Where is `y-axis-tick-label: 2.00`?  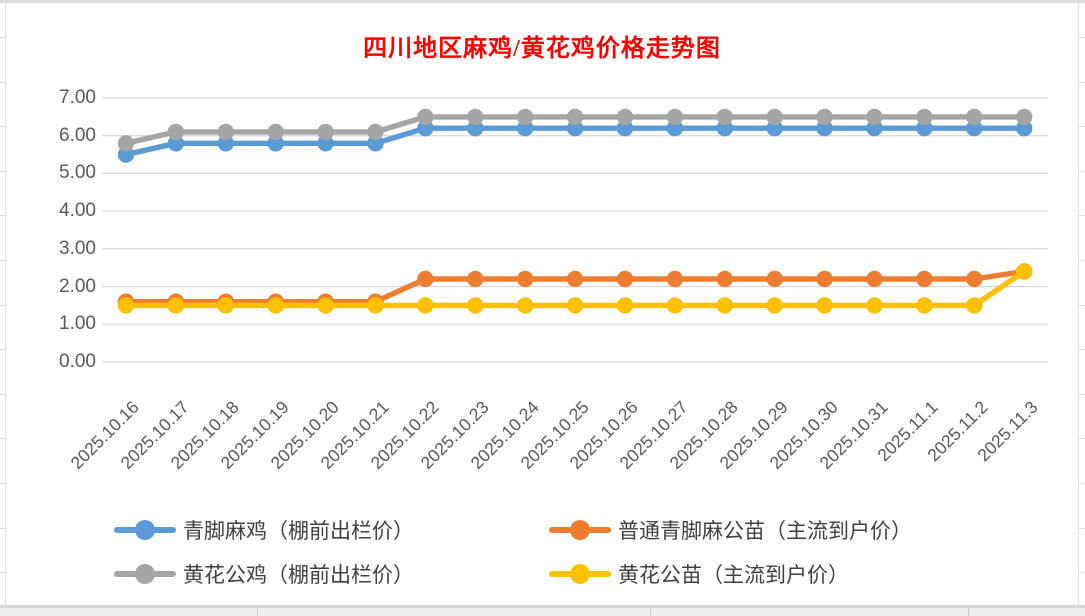
y-axis-tick-label: 2.00 is located at coordinates (77, 286).